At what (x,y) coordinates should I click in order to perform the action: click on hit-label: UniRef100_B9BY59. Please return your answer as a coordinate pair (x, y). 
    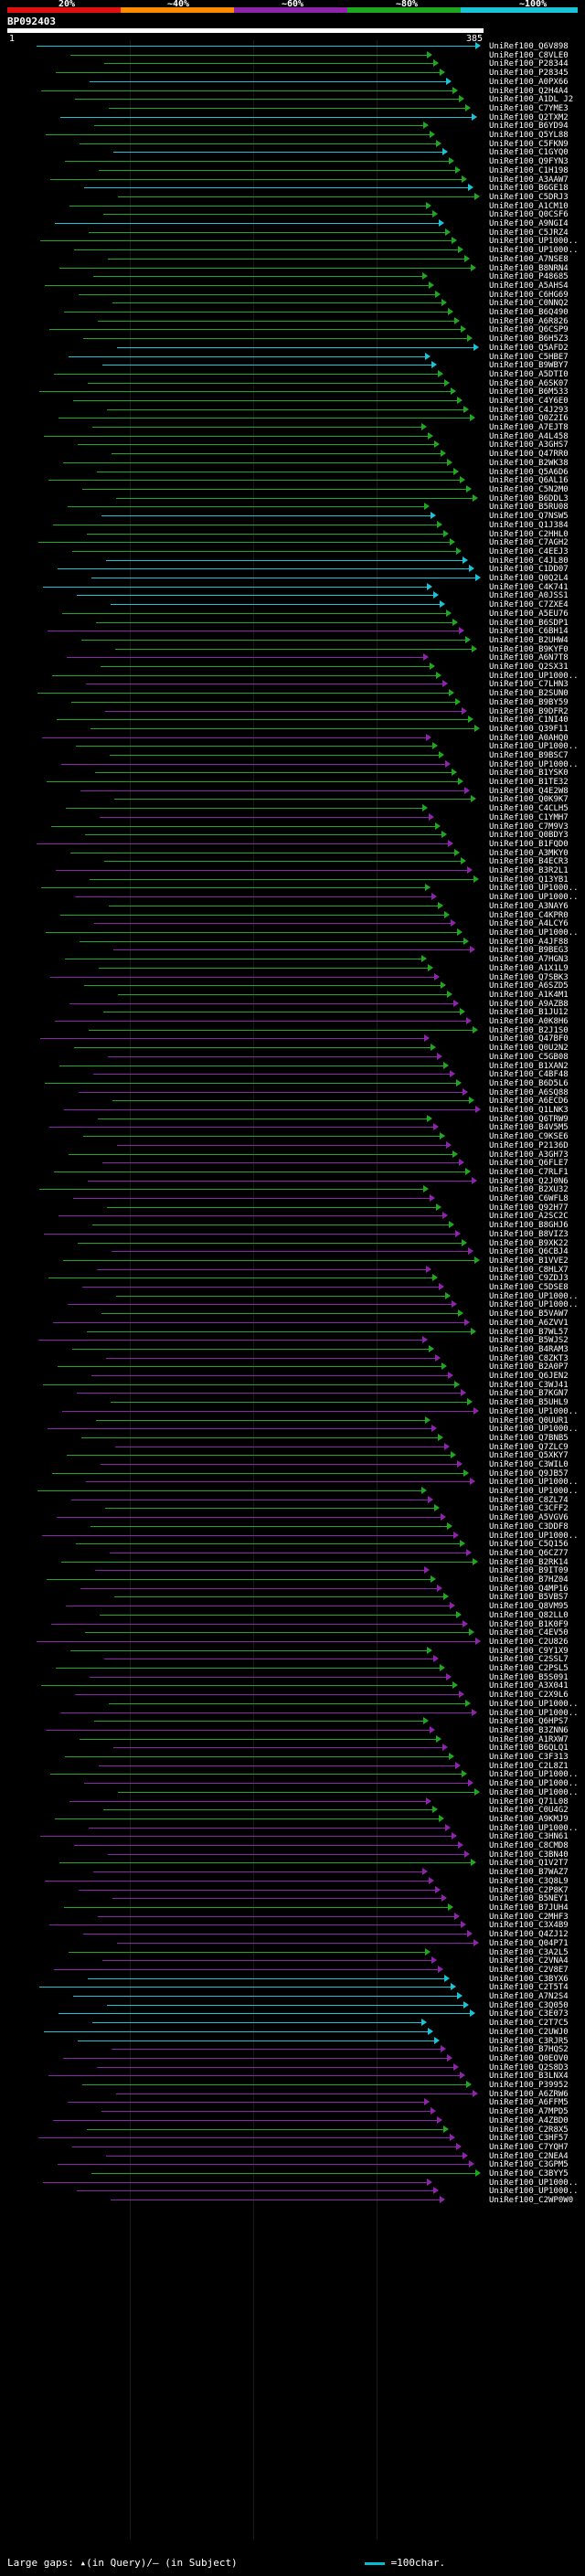
    Looking at the image, I should click on (529, 702).